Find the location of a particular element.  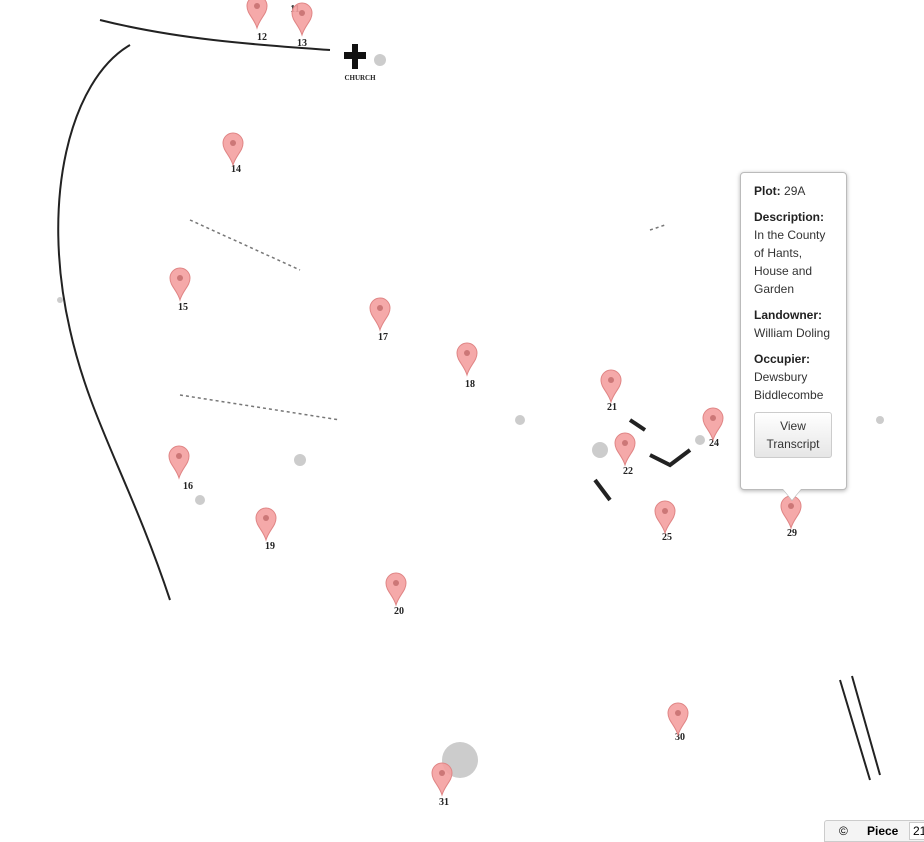

plot-label: 18 is located at coordinates (470, 384).